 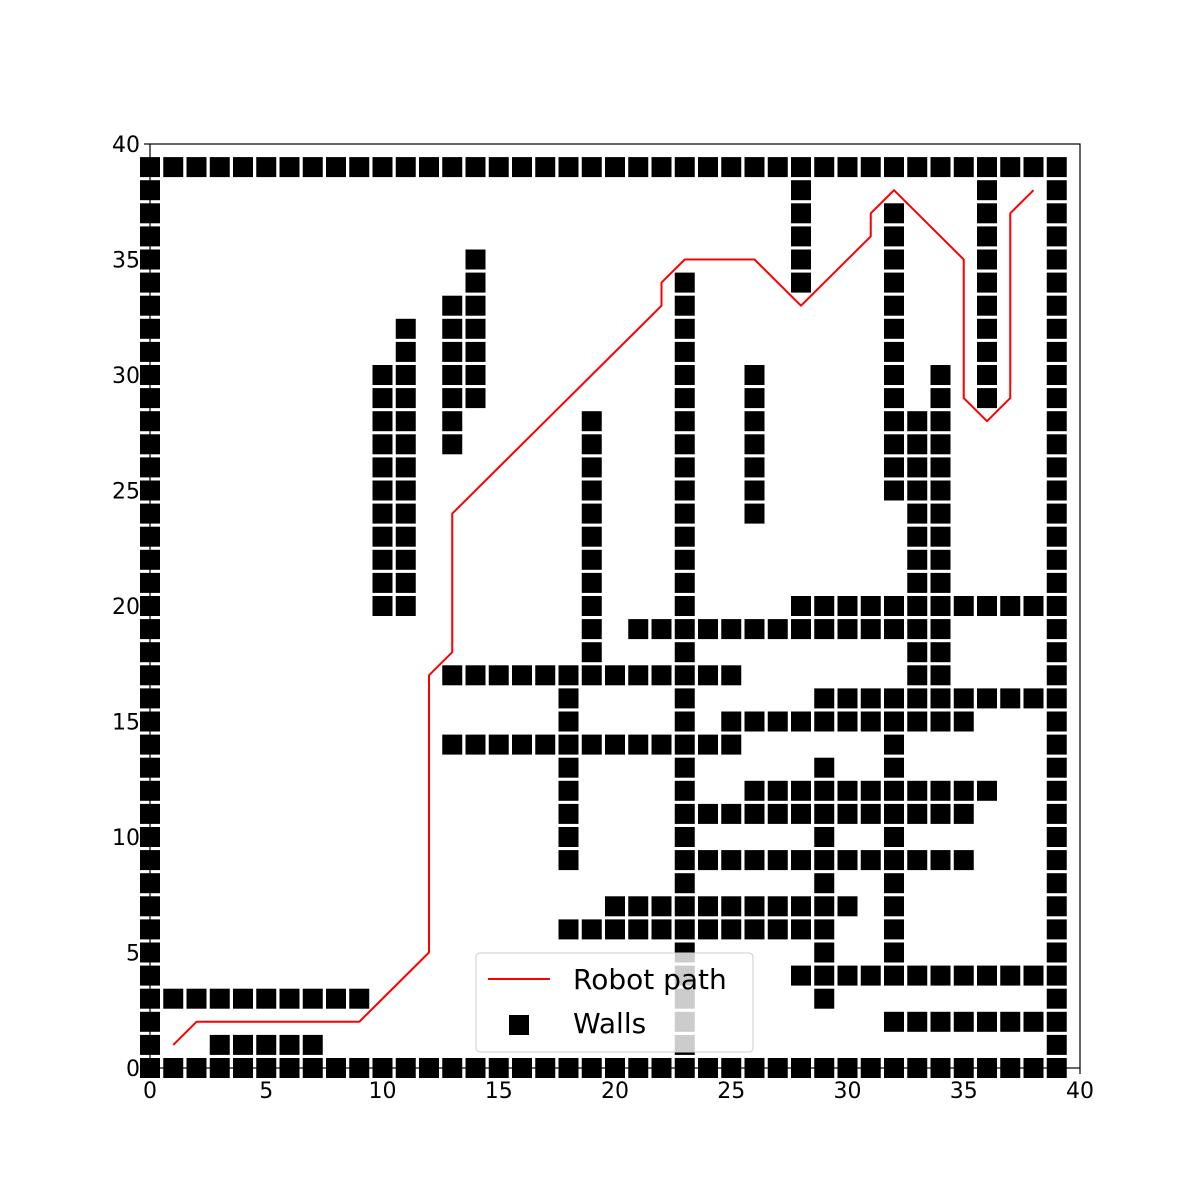 What do you see at coordinates (519, 1025) in the screenshot?
I see `legend-walls-swatch` at bounding box center [519, 1025].